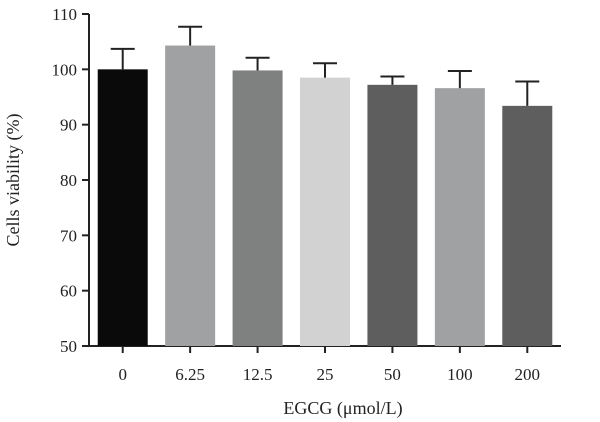  What do you see at coordinates (190, 374) in the screenshot?
I see `x-tick-label: 6.25` at bounding box center [190, 374].